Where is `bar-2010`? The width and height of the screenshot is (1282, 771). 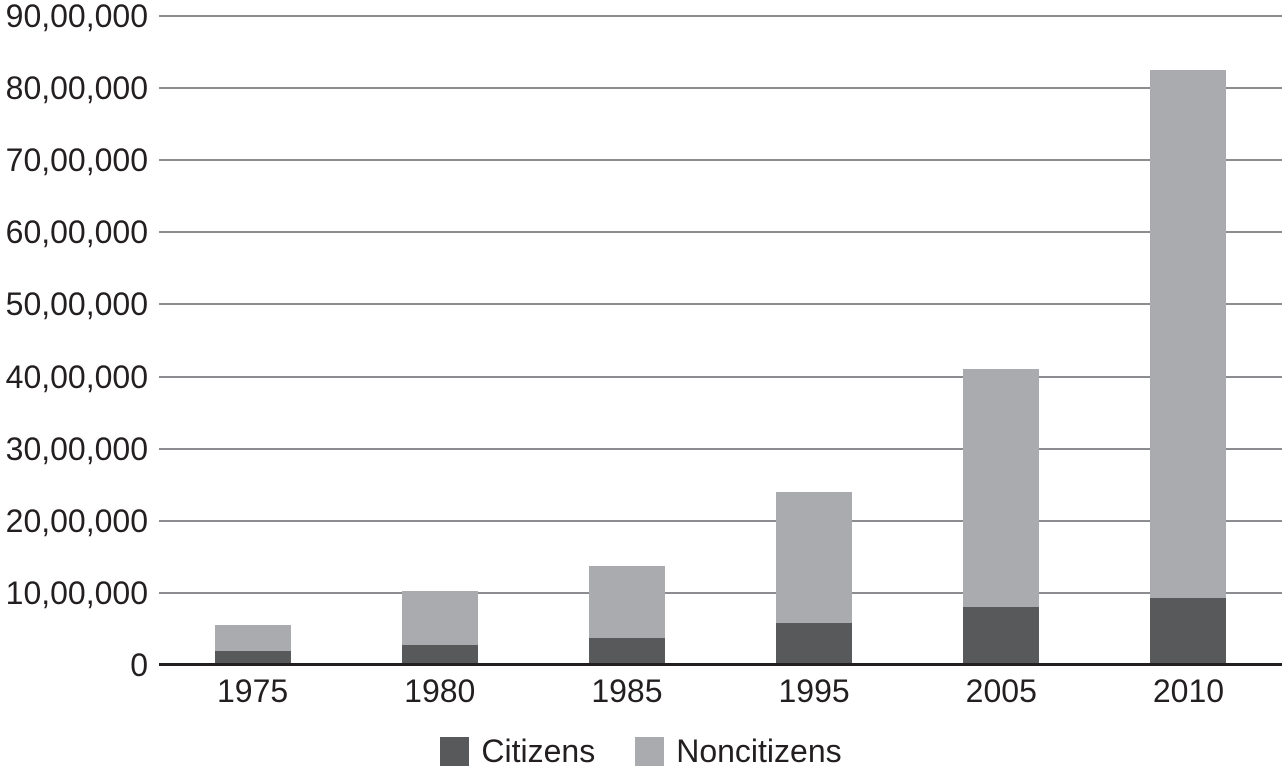 bar-2010 is located at coordinates (1188, 340).